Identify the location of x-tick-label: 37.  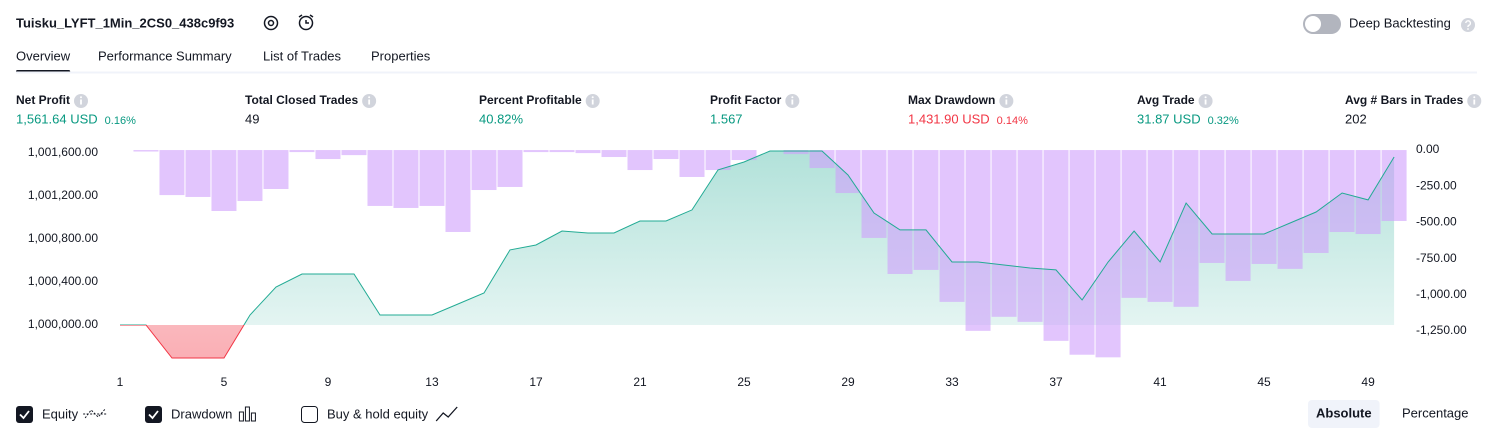
(1056, 382).